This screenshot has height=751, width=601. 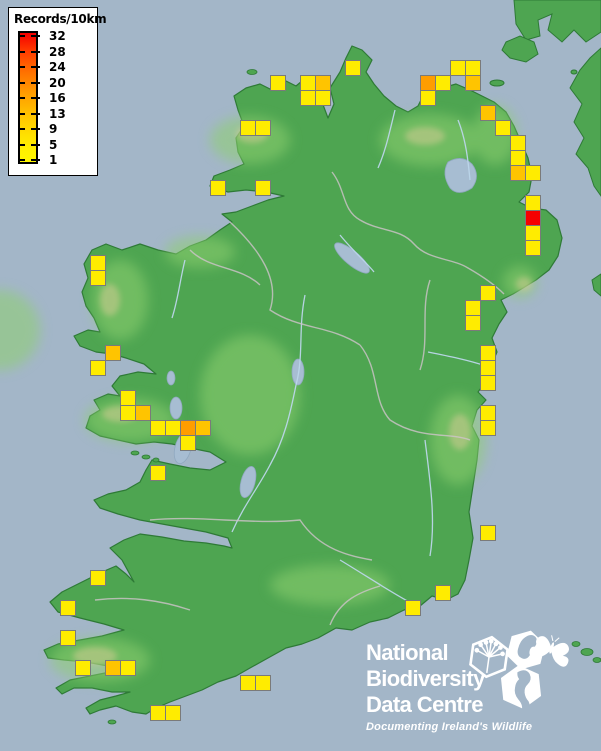 What do you see at coordinates (57, 98) in the screenshot?
I see `legend-label: 16` at bounding box center [57, 98].